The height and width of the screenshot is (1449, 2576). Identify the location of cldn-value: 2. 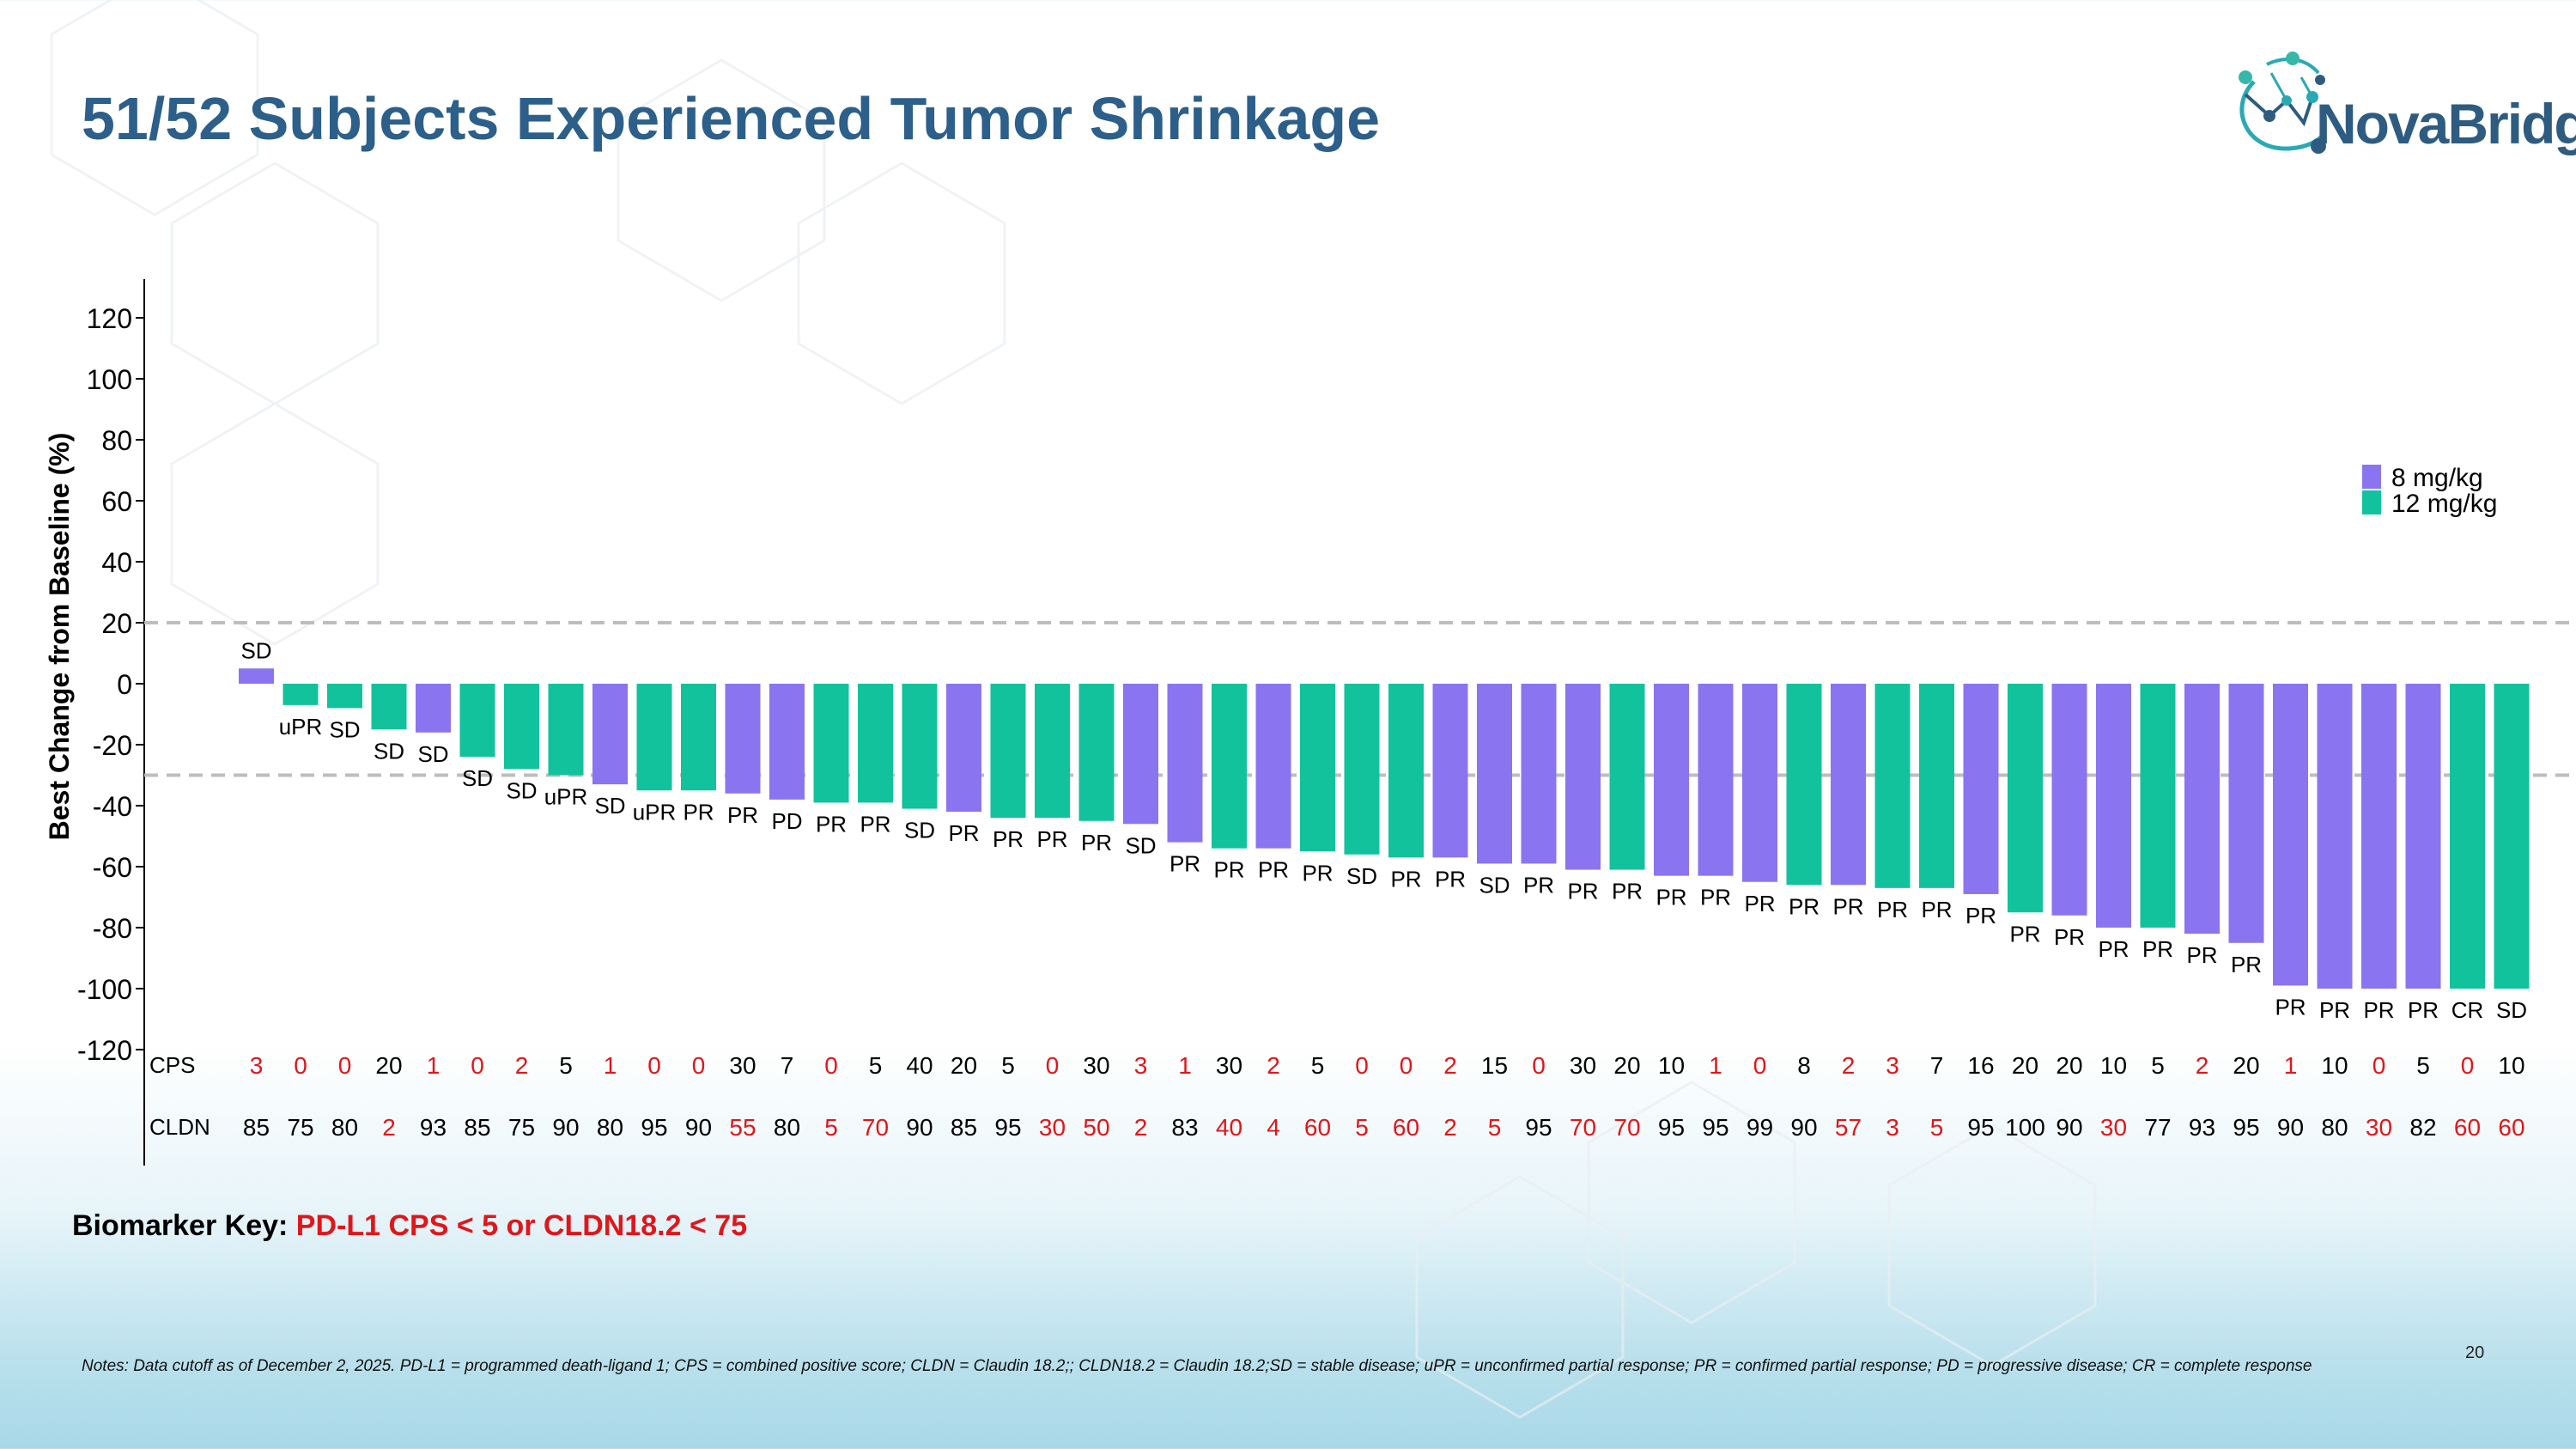
(1141, 1127).